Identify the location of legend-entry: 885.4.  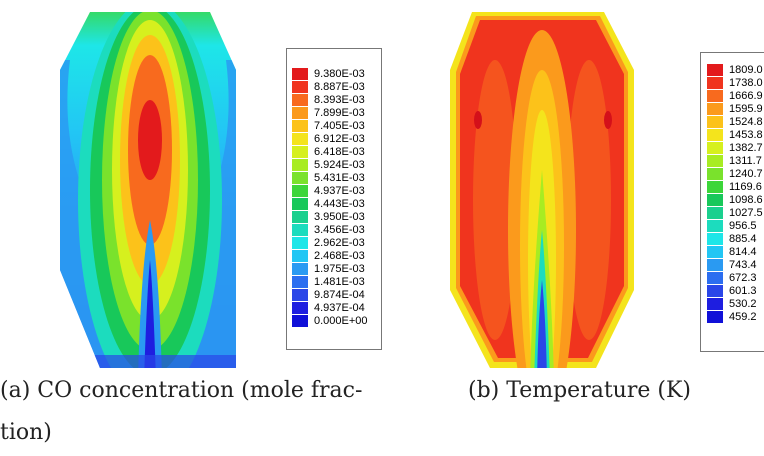
(732, 238).